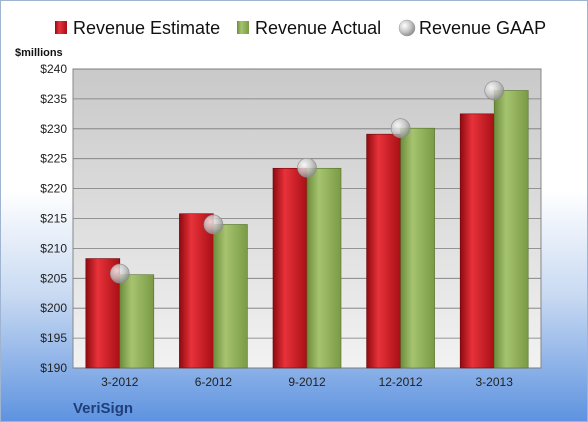 This screenshot has height=422, width=588. What do you see at coordinates (53, 338) in the screenshot?
I see `y-tick-label: $195` at bounding box center [53, 338].